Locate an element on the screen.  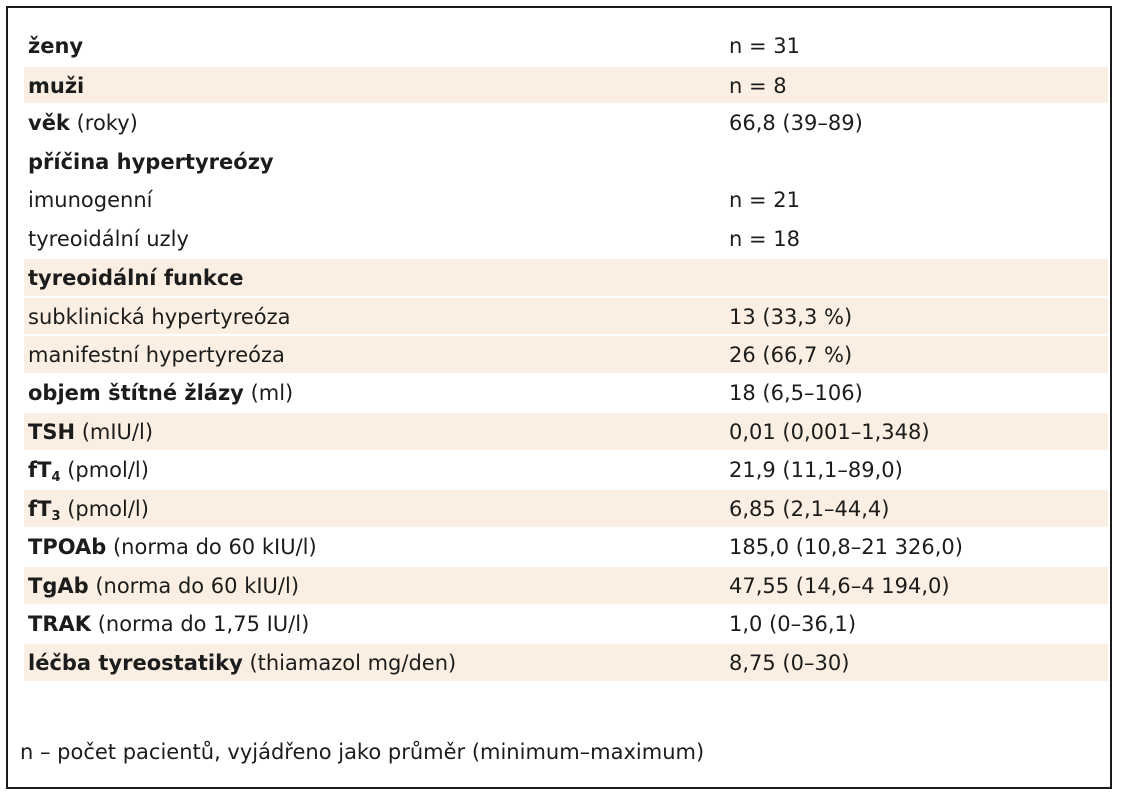
row-value: 0,01 (0,001–1,348) is located at coordinates (829, 432).